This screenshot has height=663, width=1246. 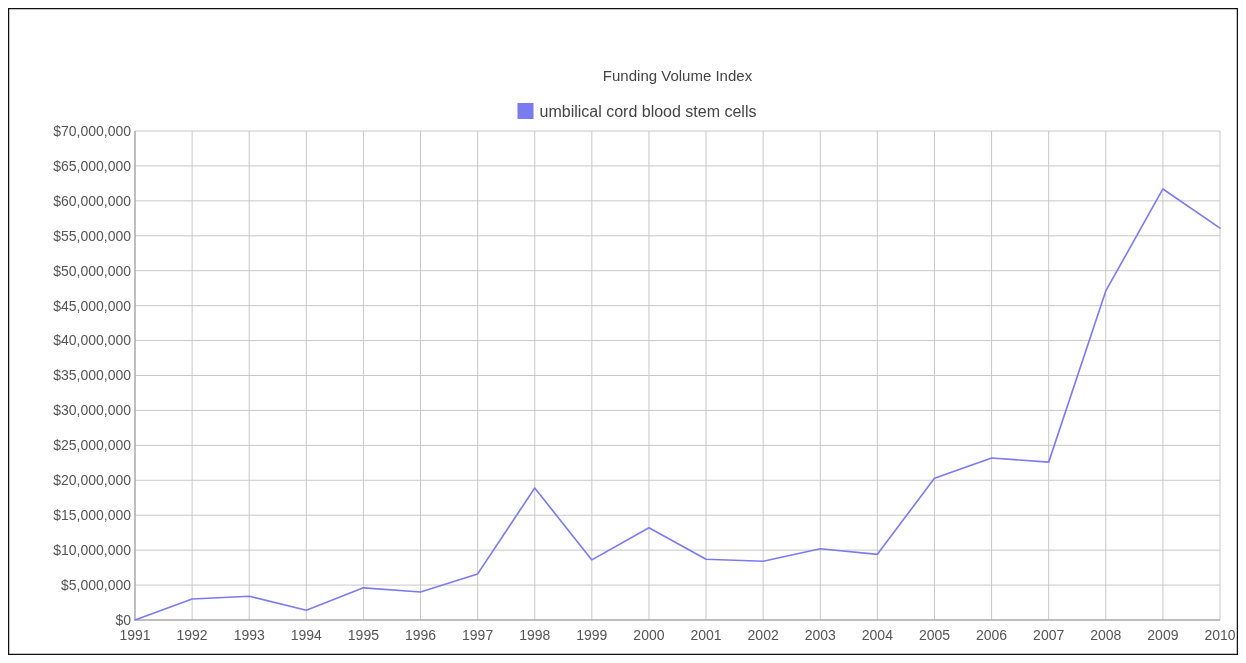 I want to click on y-tick-label: $70,000,000, so click(x=92, y=130).